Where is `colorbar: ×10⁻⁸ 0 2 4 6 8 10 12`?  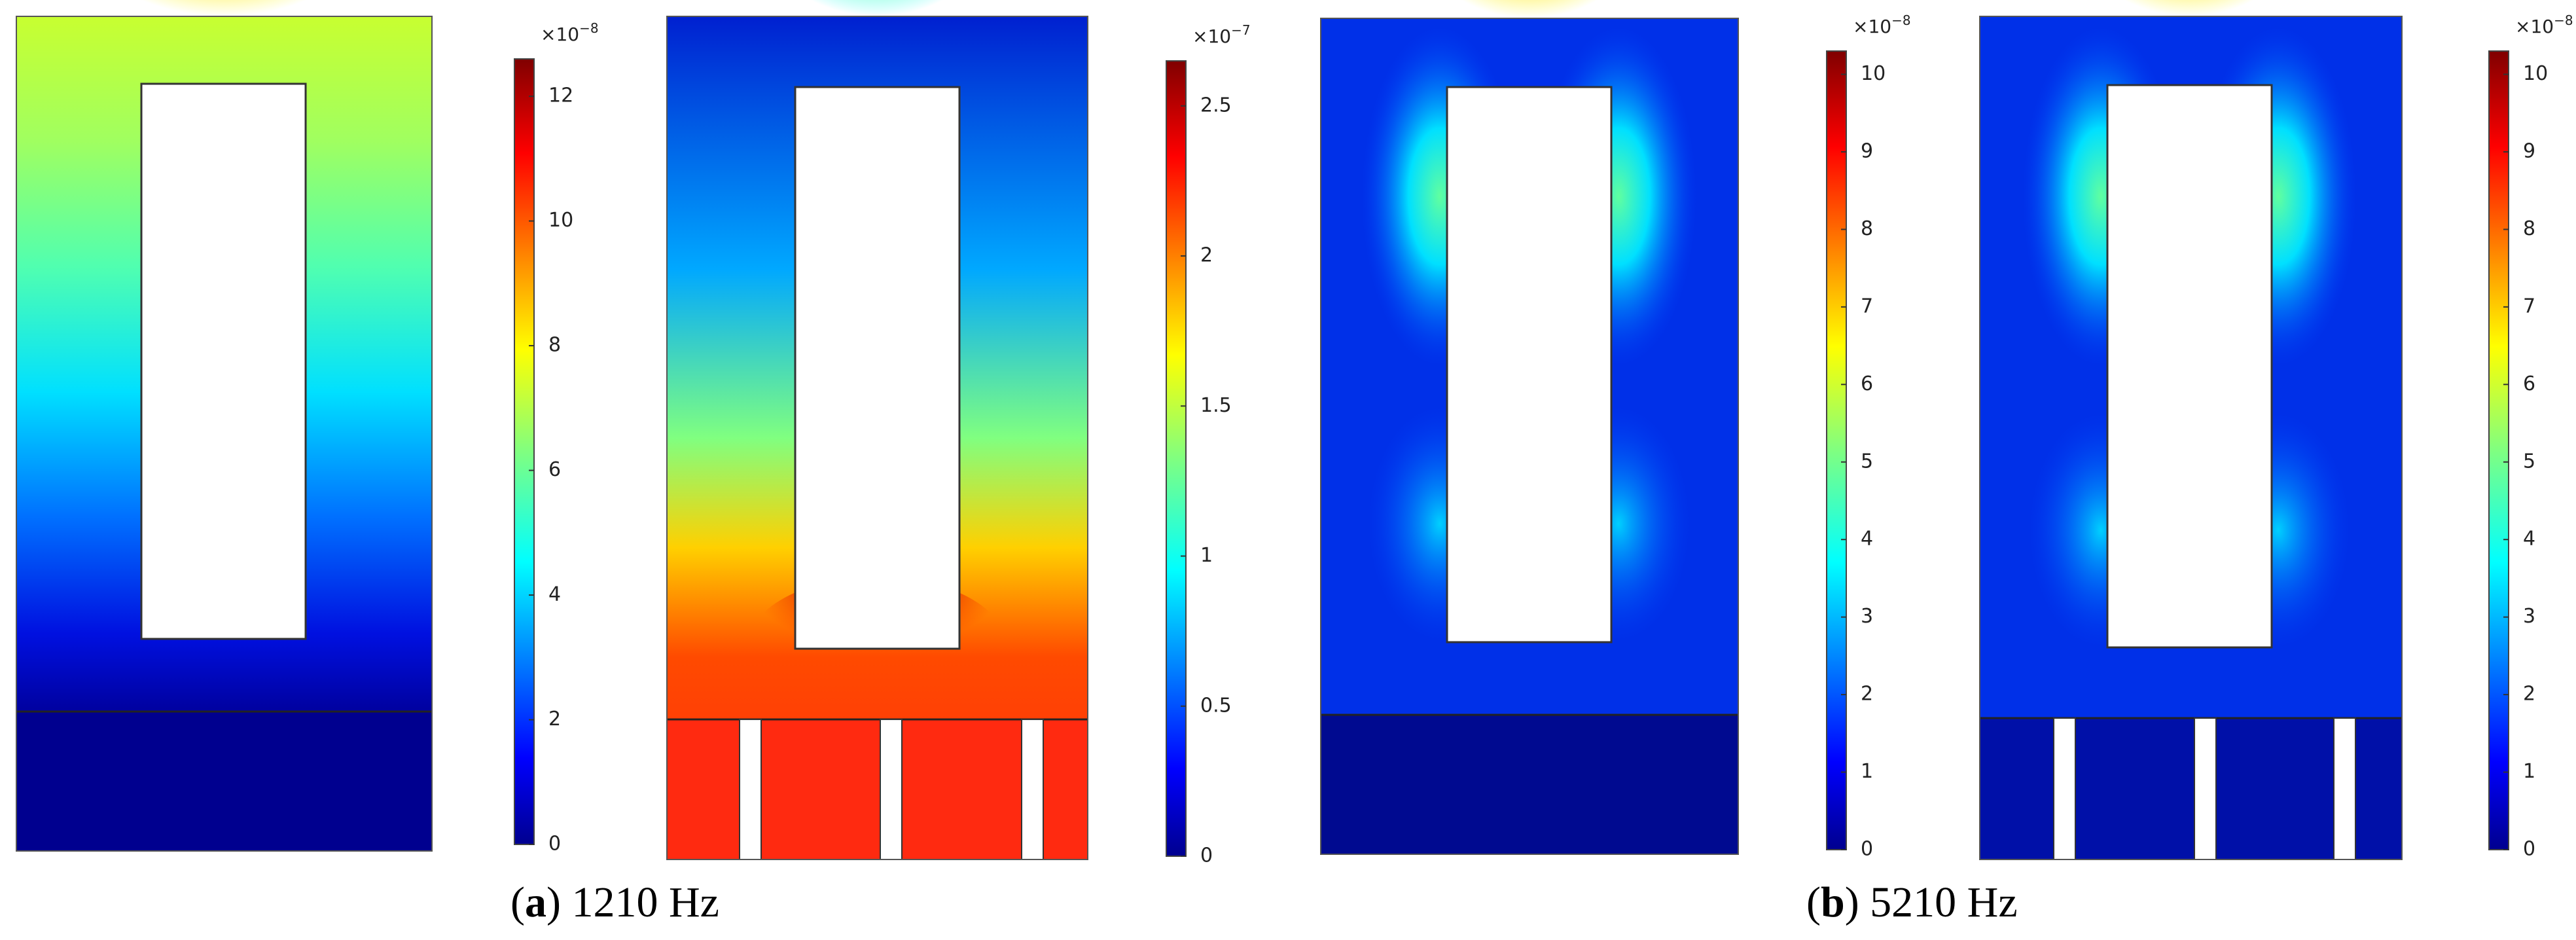
colorbar: ×10⁻⁸ 0 2 4 6 8 10 12 is located at coordinates (556, 438).